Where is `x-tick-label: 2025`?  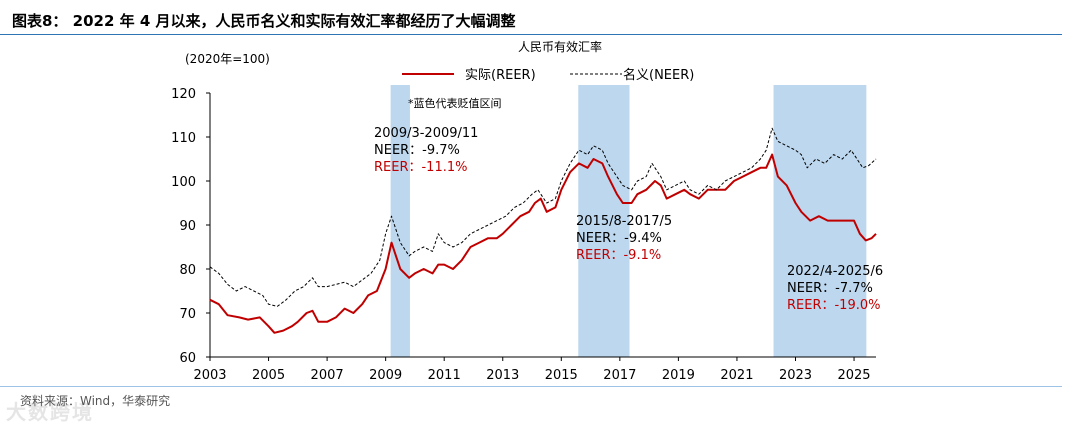
x-tick-label: 2025 is located at coordinates (853, 375).